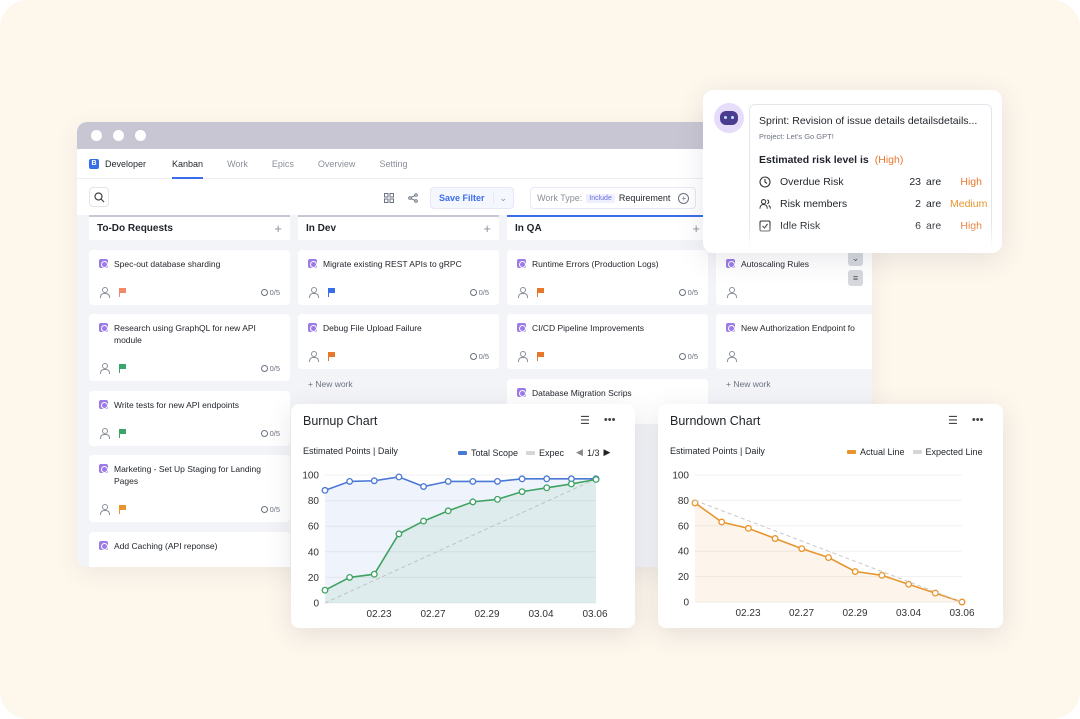 This screenshot has height=719, width=1080. I want to click on chart-title: Burnup Chart, so click(340, 421).